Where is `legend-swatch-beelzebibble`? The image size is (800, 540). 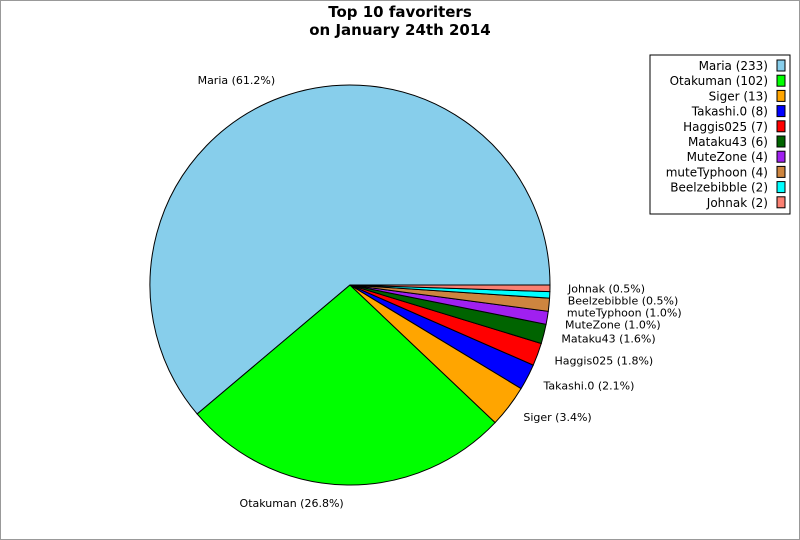 legend-swatch-beelzebibble is located at coordinates (781, 187).